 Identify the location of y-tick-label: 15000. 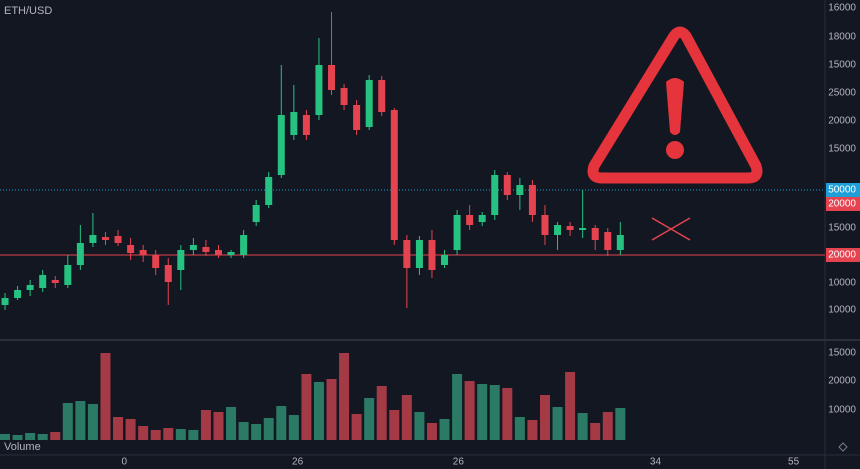
(842, 65).